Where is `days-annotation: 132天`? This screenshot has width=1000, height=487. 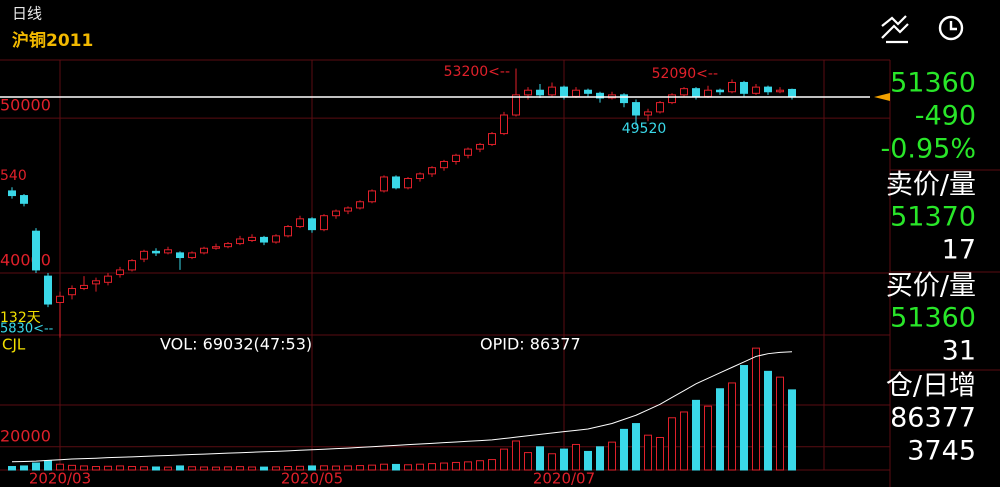
days-annotation: 132天 is located at coordinates (20, 318).